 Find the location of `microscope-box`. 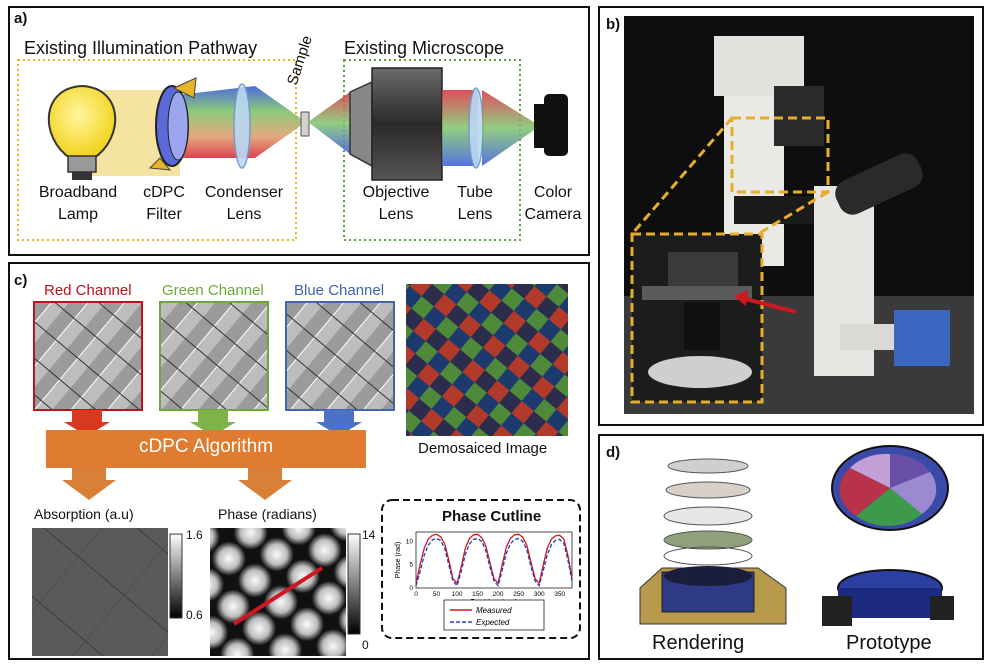

microscope-box is located at coordinates (432, 150).